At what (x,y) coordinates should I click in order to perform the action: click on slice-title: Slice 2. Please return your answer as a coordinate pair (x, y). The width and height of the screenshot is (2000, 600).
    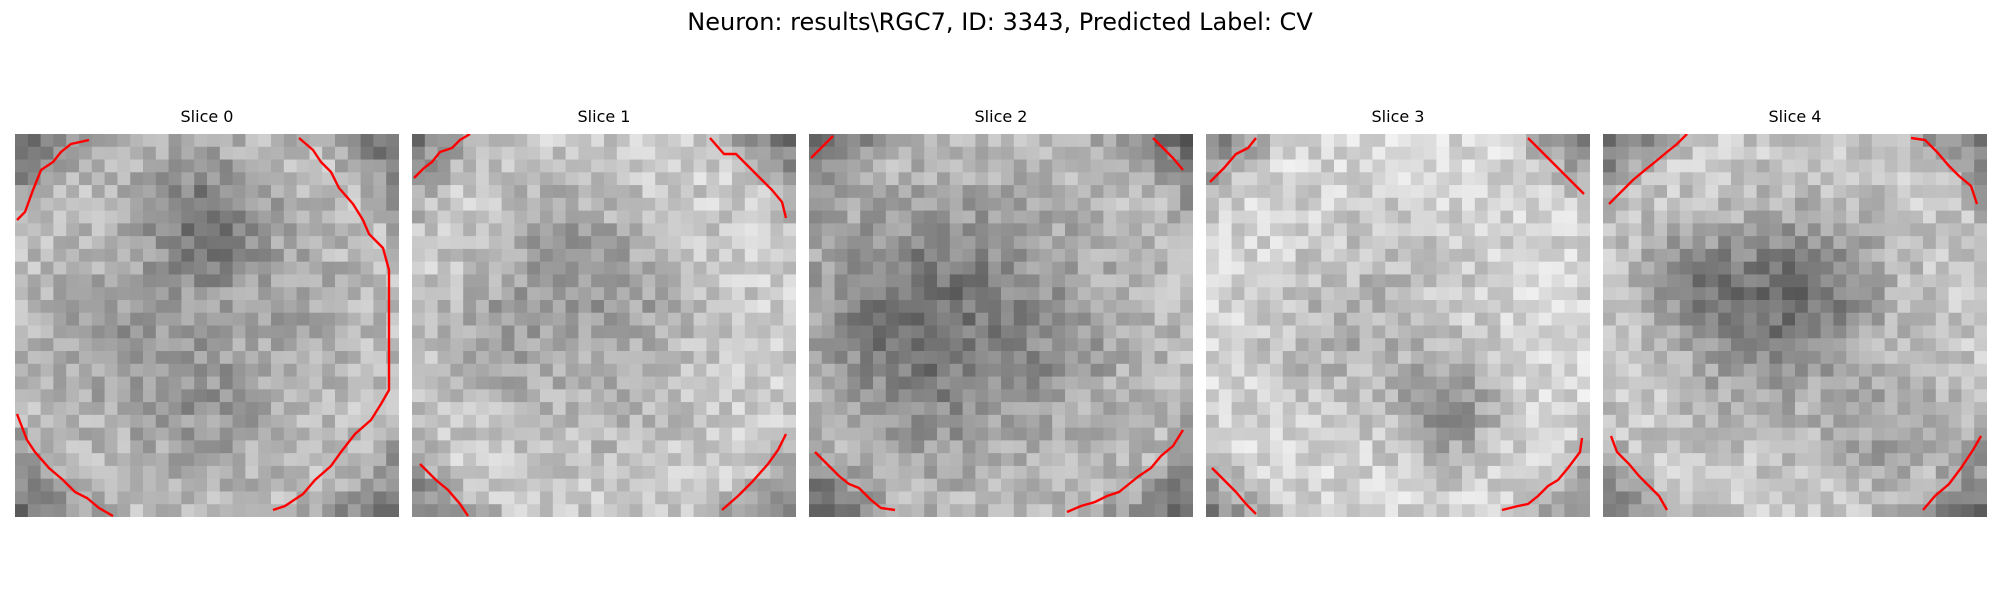
    Looking at the image, I should click on (1001, 116).